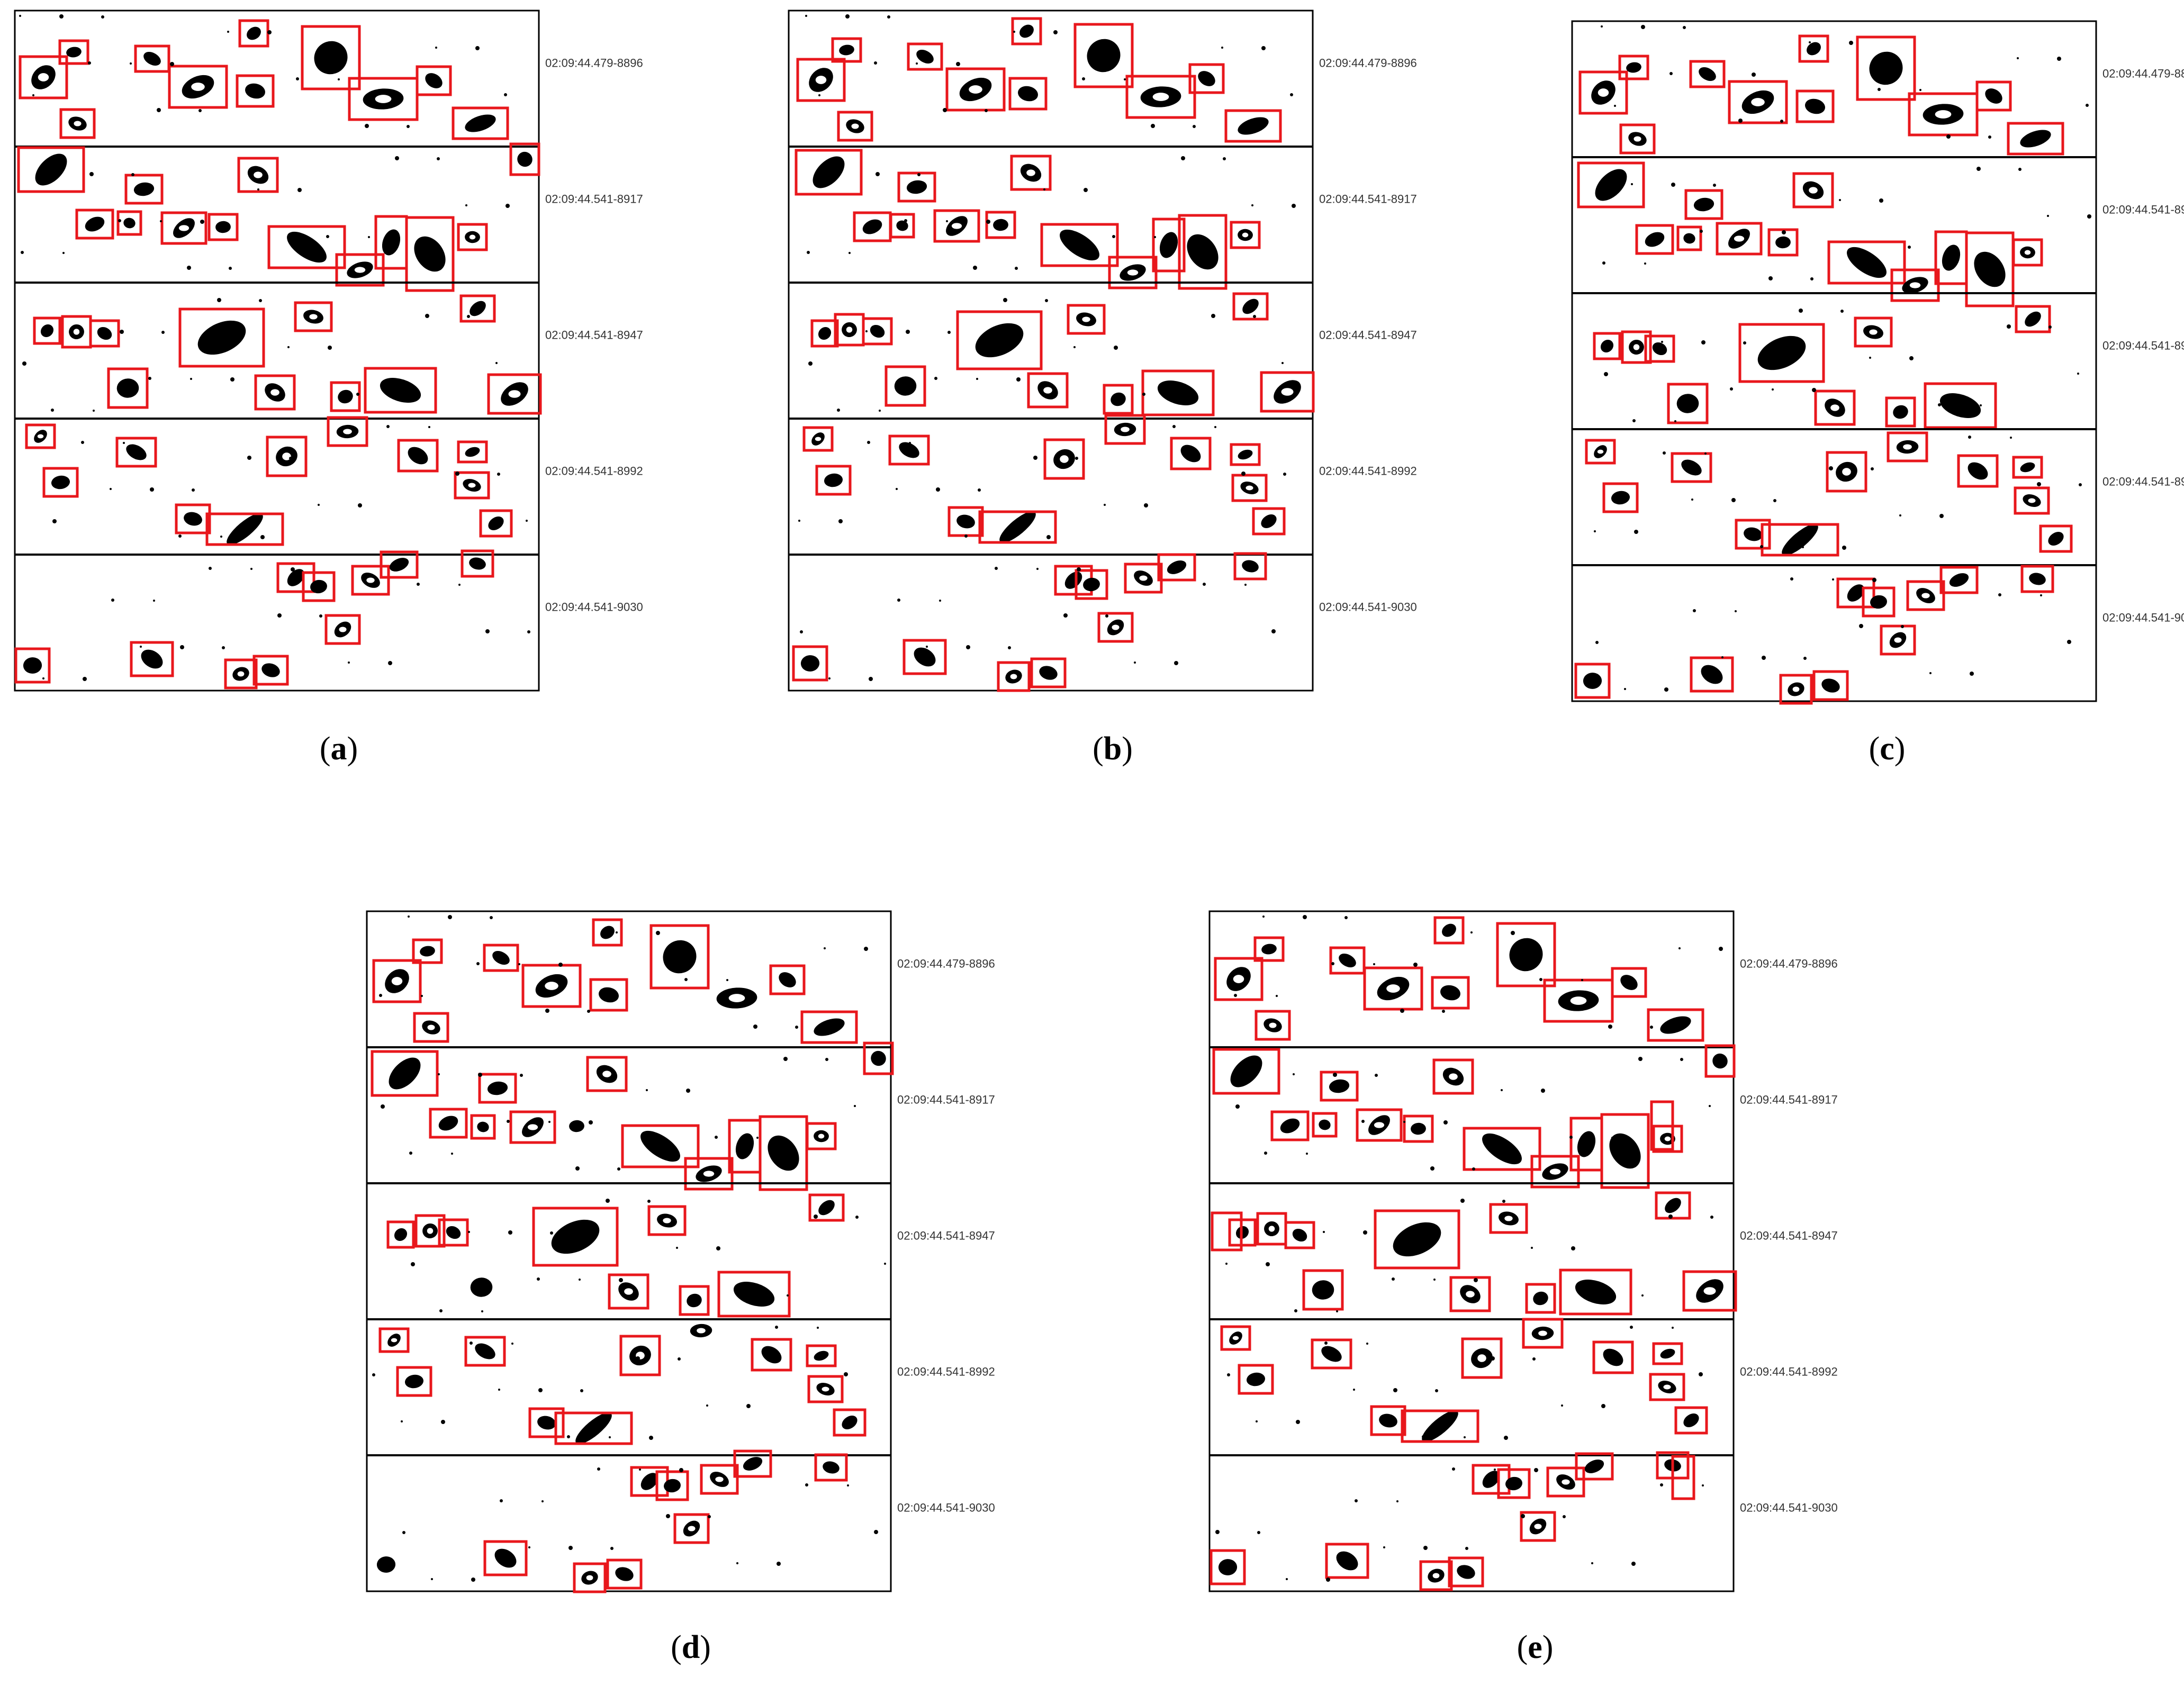 The height and width of the screenshot is (1686, 2184). I want to click on strip-timestamp: 02:09:44.479-8896, so click(1368, 63).